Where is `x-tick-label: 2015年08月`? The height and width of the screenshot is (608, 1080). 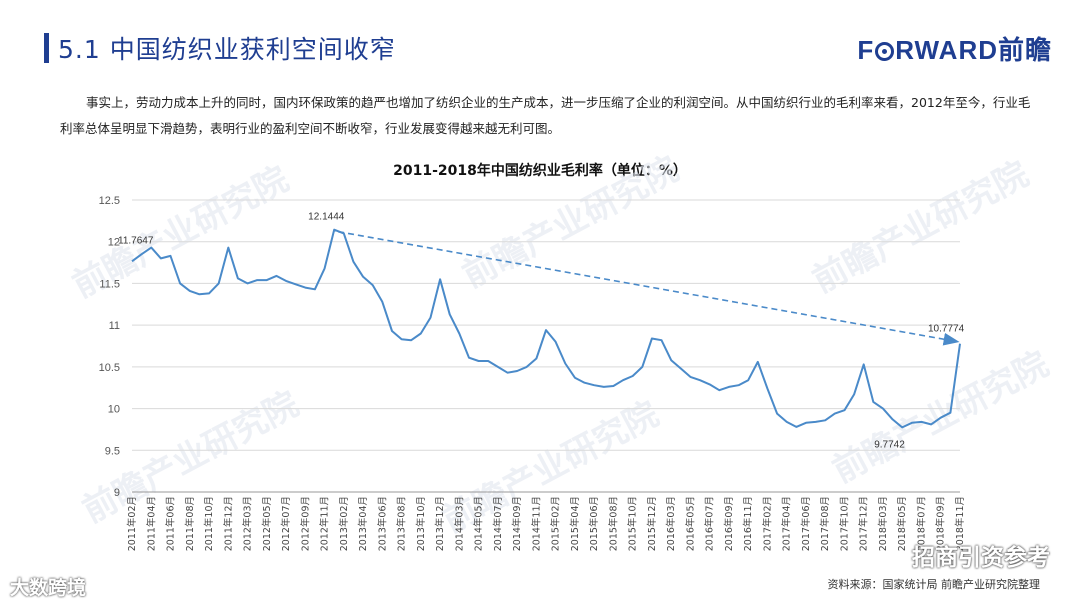
x-tick-label: 2015年08月 is located at coordinates (613, 523).